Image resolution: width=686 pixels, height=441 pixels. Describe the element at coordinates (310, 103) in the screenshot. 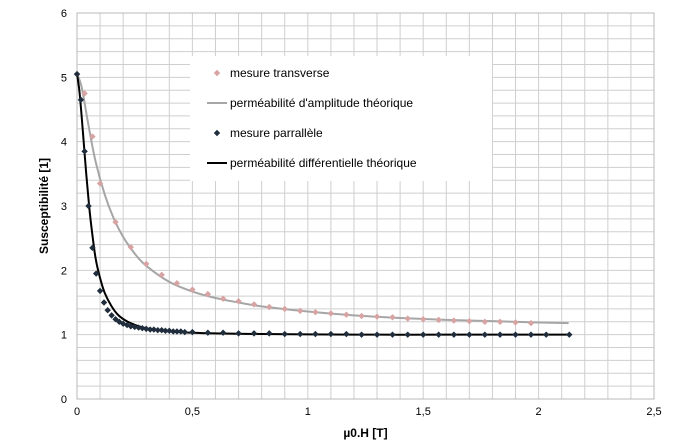

I see `legend-item: perméabilité d'amplitude théorique` at that location.